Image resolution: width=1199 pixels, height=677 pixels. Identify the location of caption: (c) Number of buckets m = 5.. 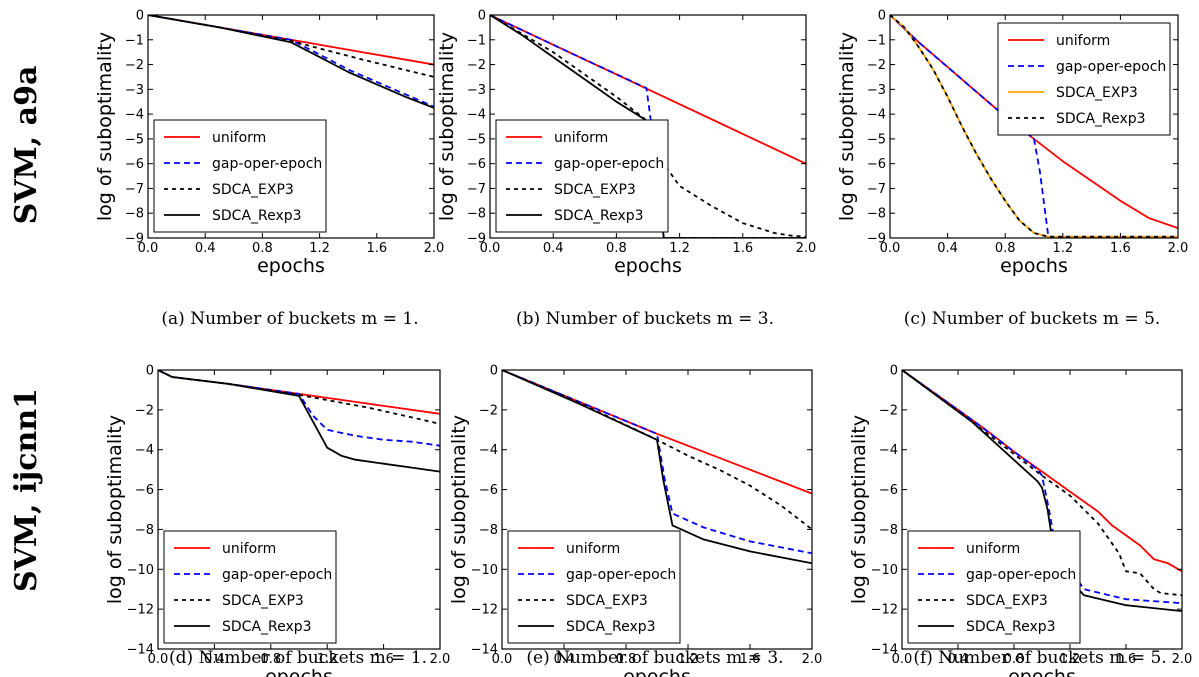
(1032, 319).